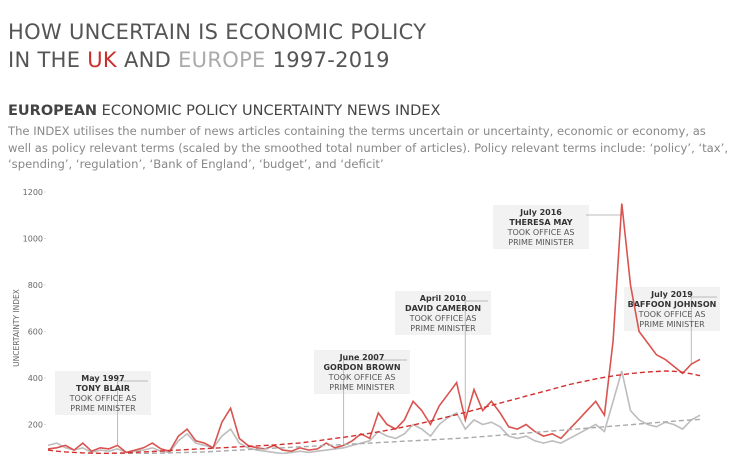 Image resolution: width=736 pixels, height=454 pixels. Describe the element at coordinates (16, 328) in the screenshot. I see `y-axis-label: UNCERTAINTY INDEX` at that location.